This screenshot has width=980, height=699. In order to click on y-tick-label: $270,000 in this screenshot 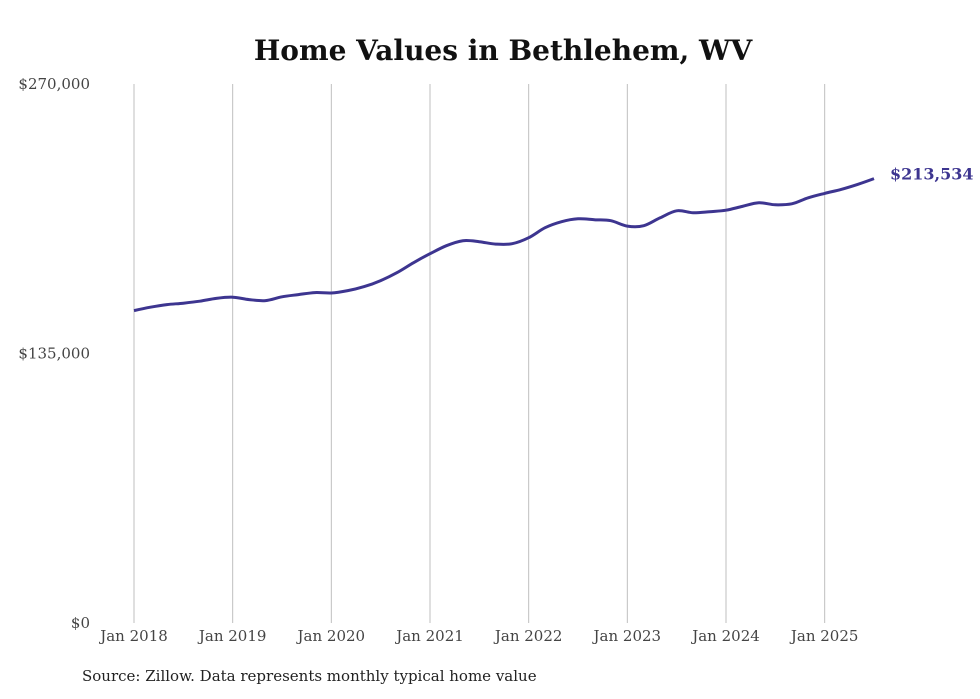, I will do `click(54, 84)`.